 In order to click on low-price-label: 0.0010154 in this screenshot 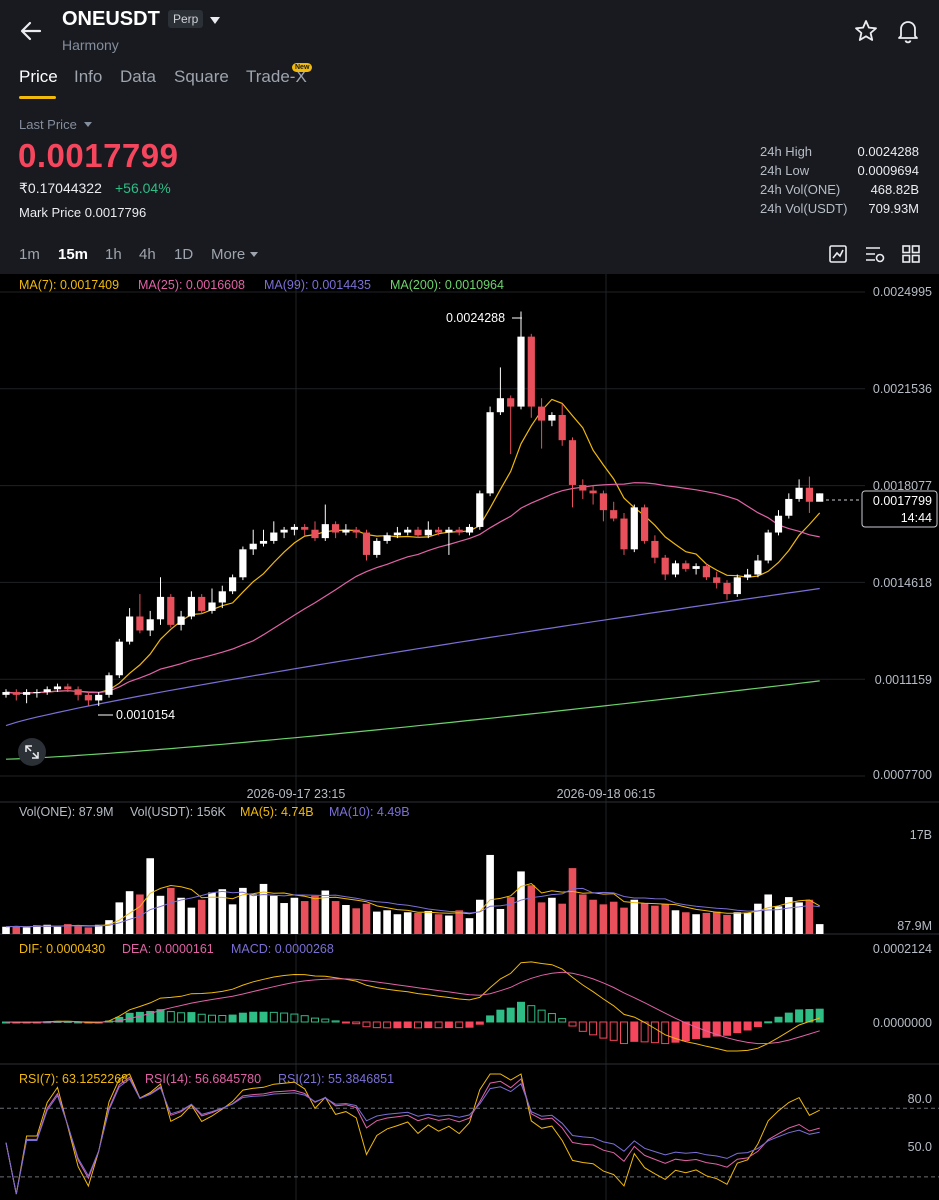, I will do `click(145, 715)`.